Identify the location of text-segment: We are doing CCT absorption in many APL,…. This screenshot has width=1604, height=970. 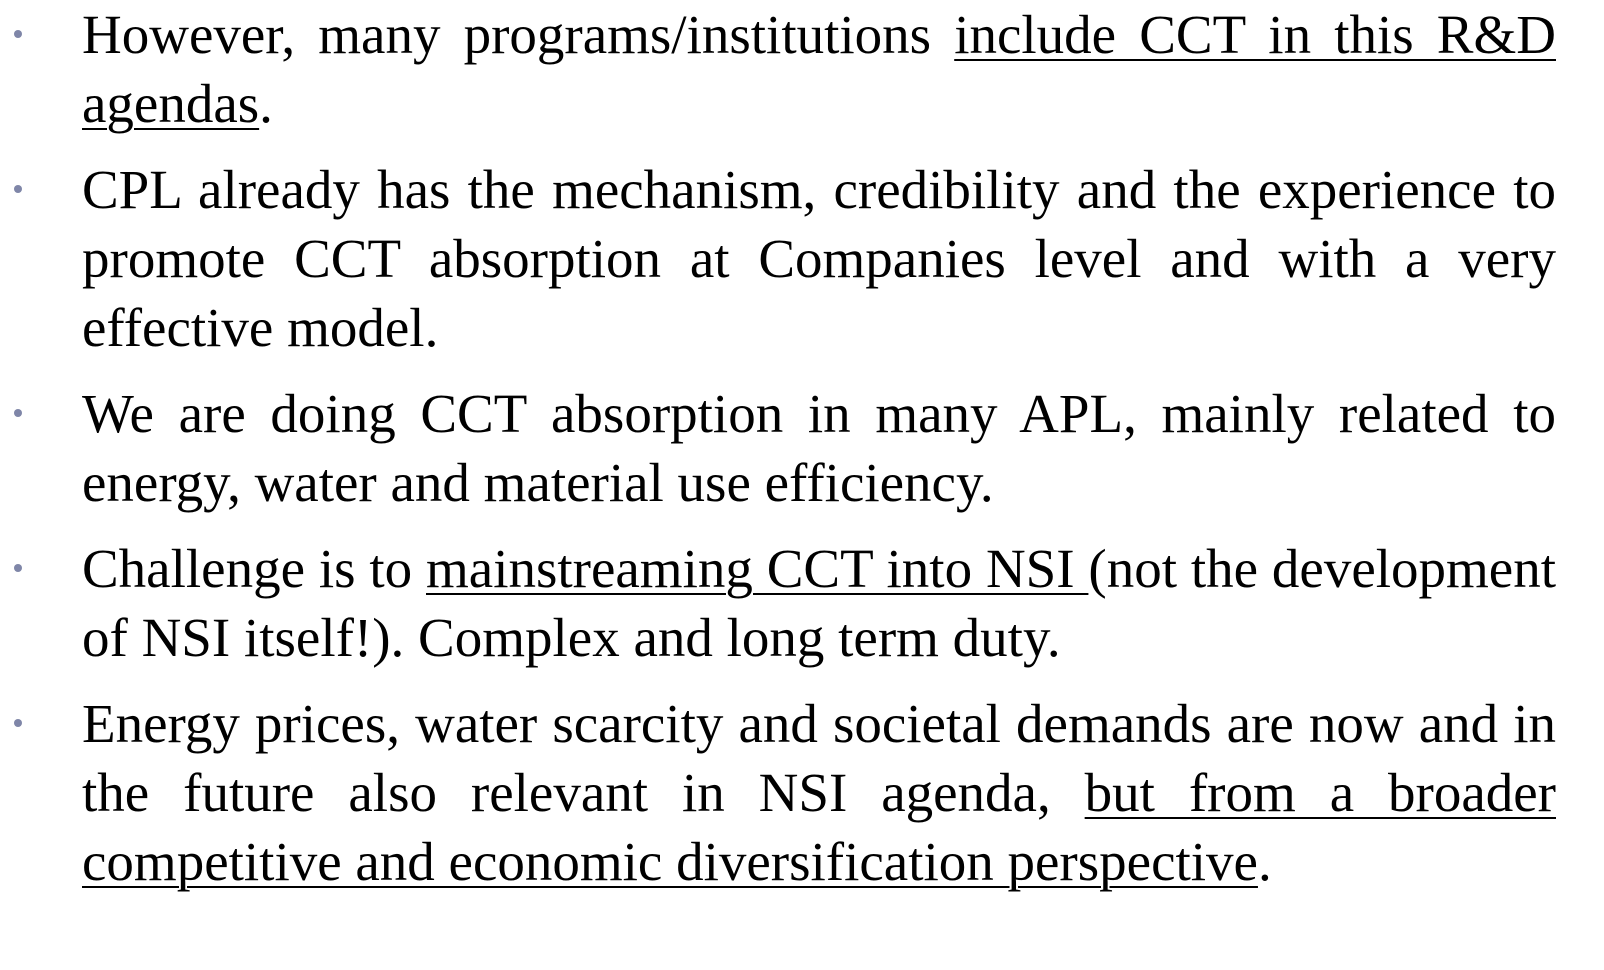
(819, 448).